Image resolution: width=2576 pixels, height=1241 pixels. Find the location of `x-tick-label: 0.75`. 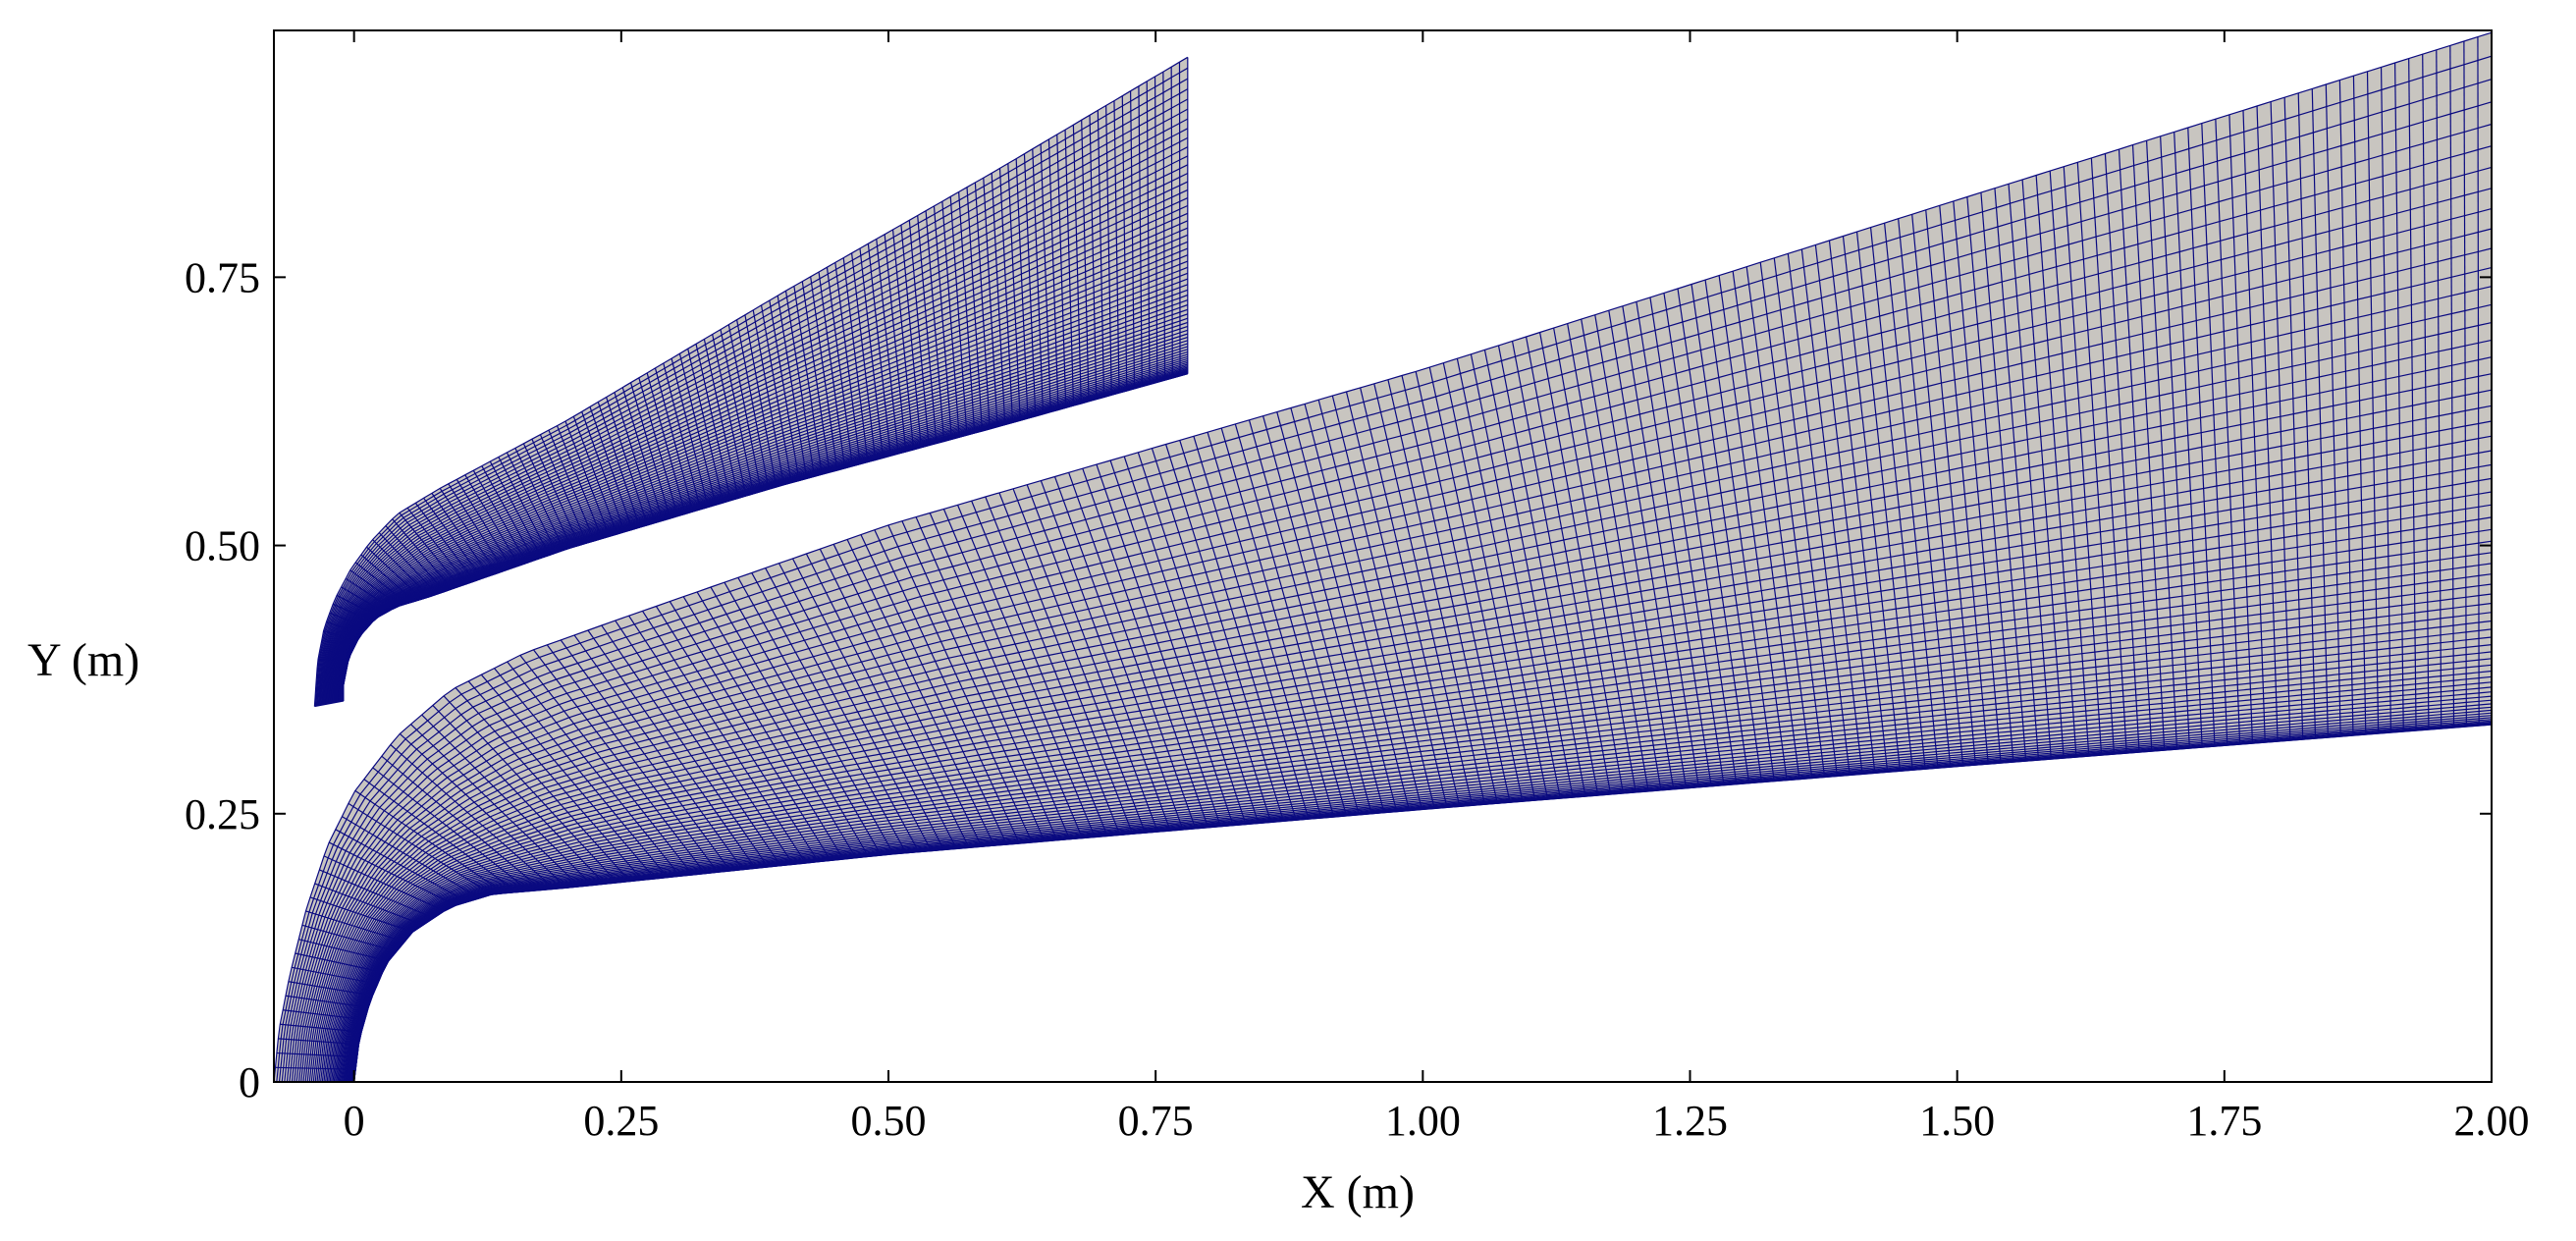

x-tick-label: 0.75 is located at coordinates (1156, 1121).